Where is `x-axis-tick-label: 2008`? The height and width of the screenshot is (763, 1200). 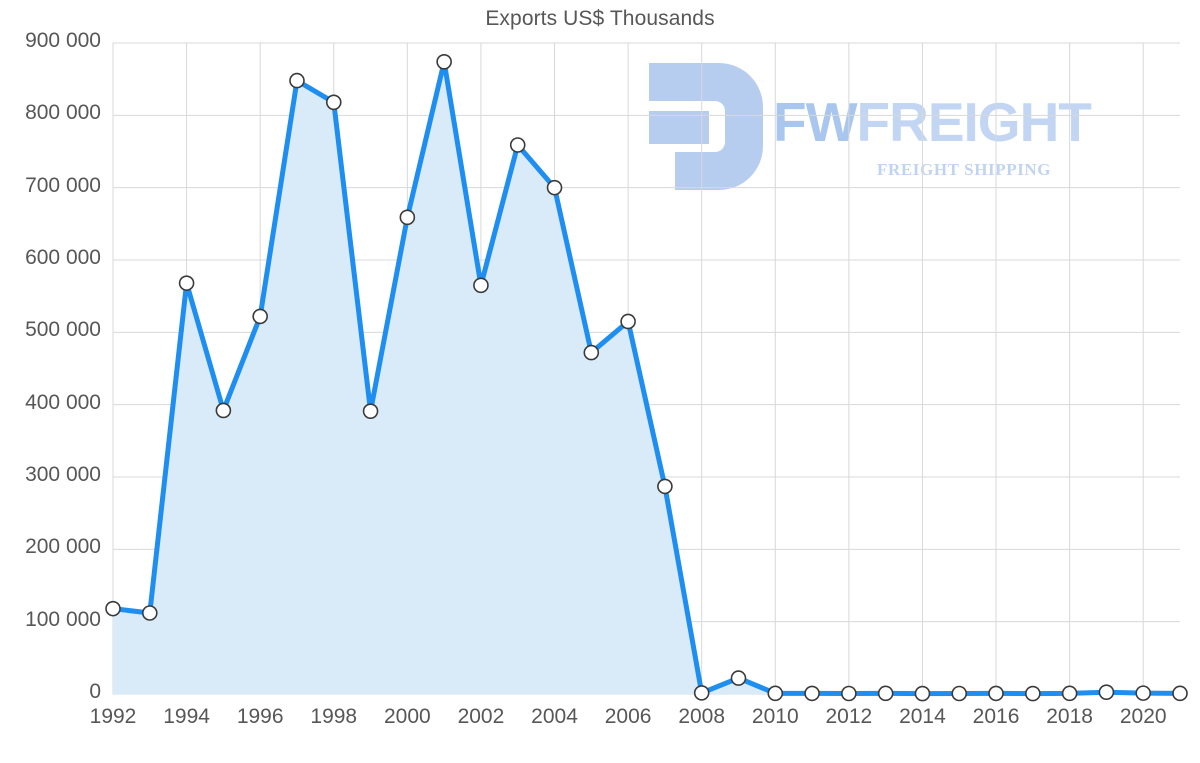
x-axis-tick-label: 2008 is located at coordinates (702, 716).